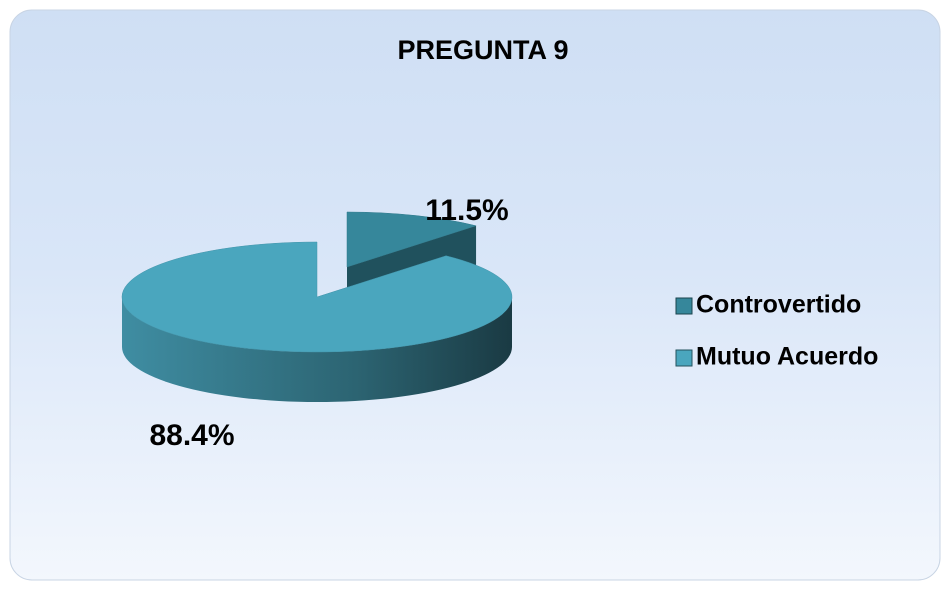  Describe the element at coordinates (191, 435) in the screenshot. I see `data-label: 88.4%` at that location.